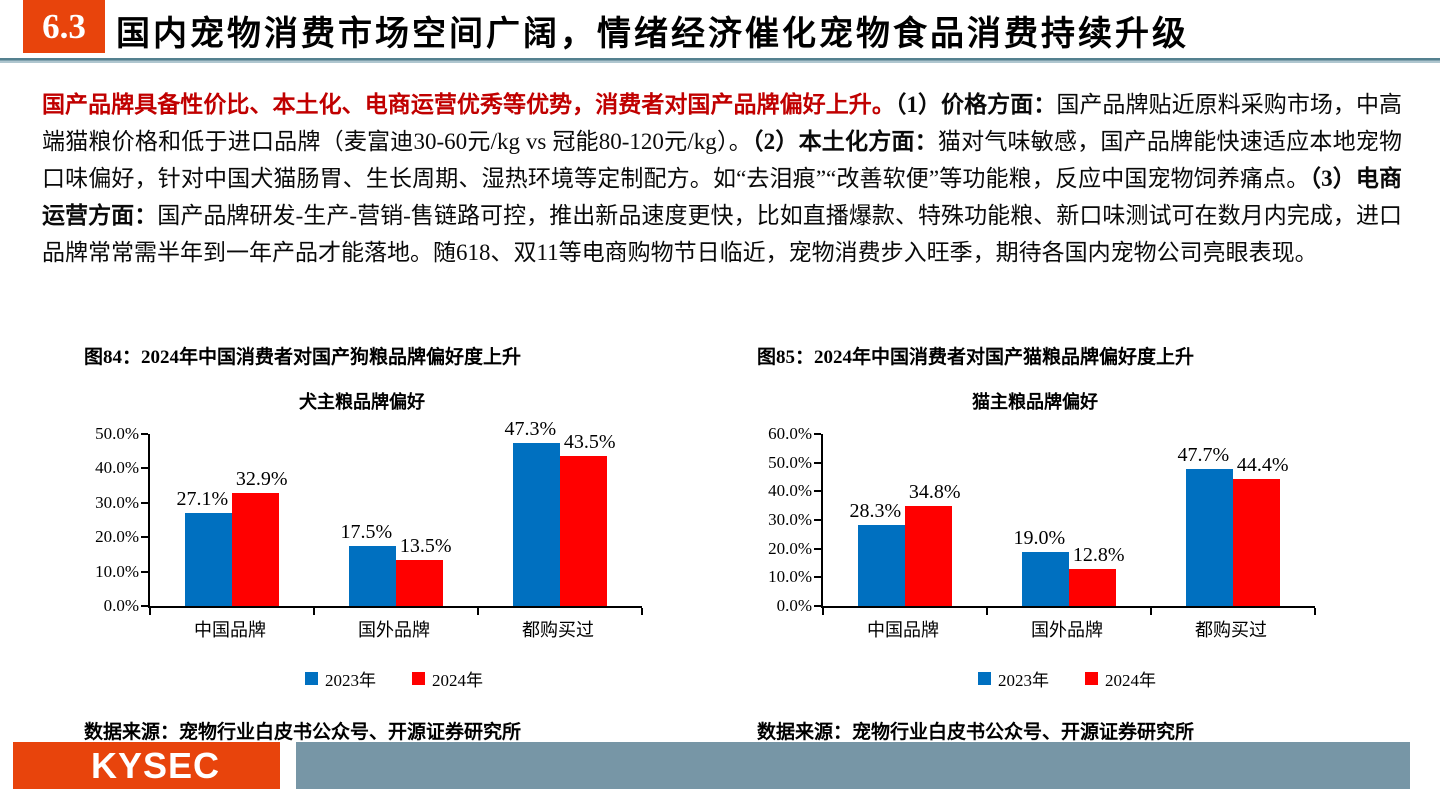 The width and height of the screenshot is (1440, 810). I want to click on chart-title: 犬主粮品牌偏好, so click(362, 402).